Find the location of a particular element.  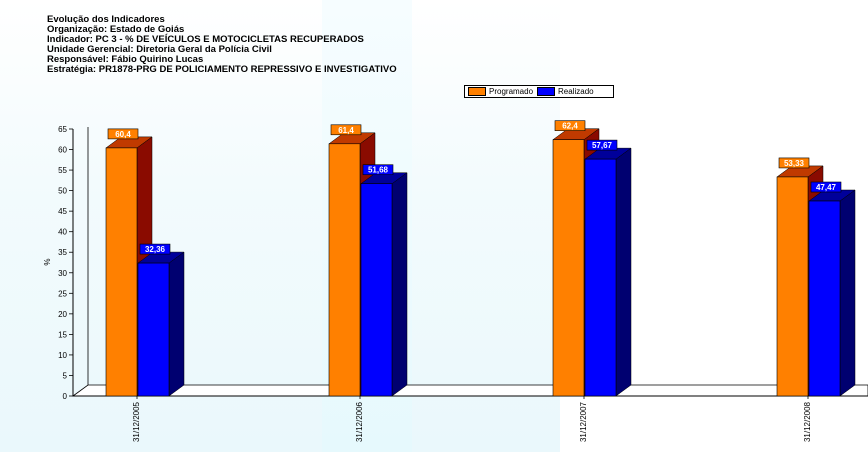

legend-swatch-realizado is located at coordinates (546, 91).